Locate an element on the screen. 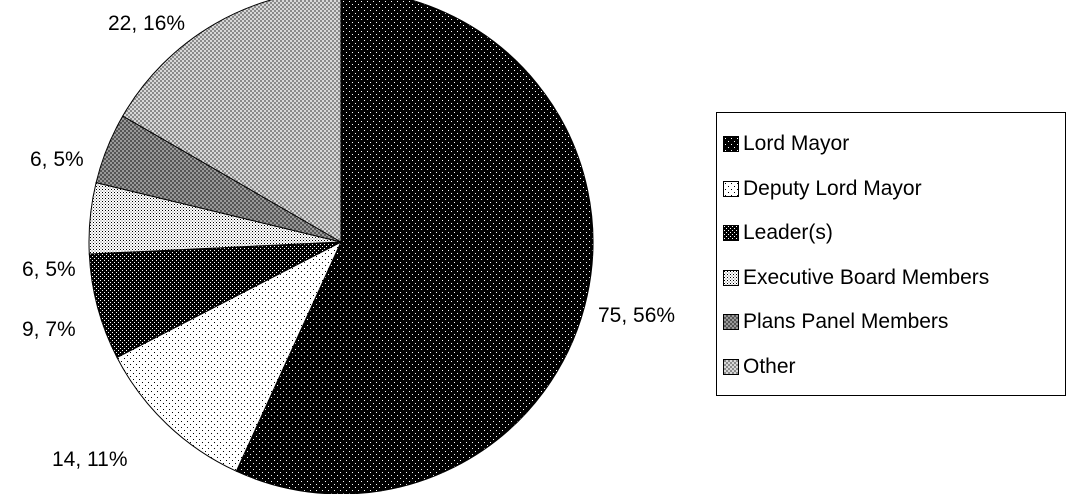 The width and height of the screenshot is (1068, 494). legend-item: Plans Panel Members is located at coordinates (835, 322).